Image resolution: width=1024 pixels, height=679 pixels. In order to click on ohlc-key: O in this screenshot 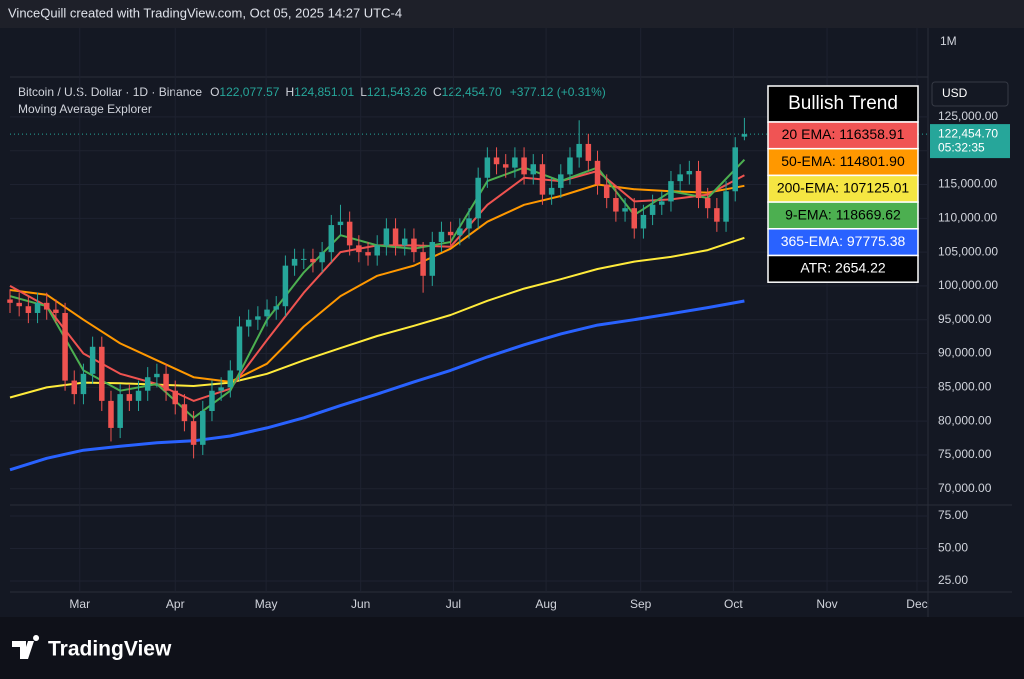, I will do `click(214, 92)`.